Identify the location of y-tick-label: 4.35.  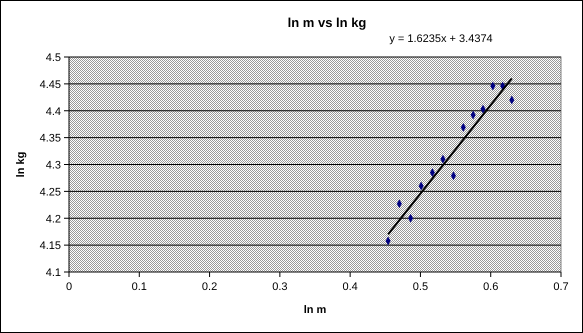
(50, 138).